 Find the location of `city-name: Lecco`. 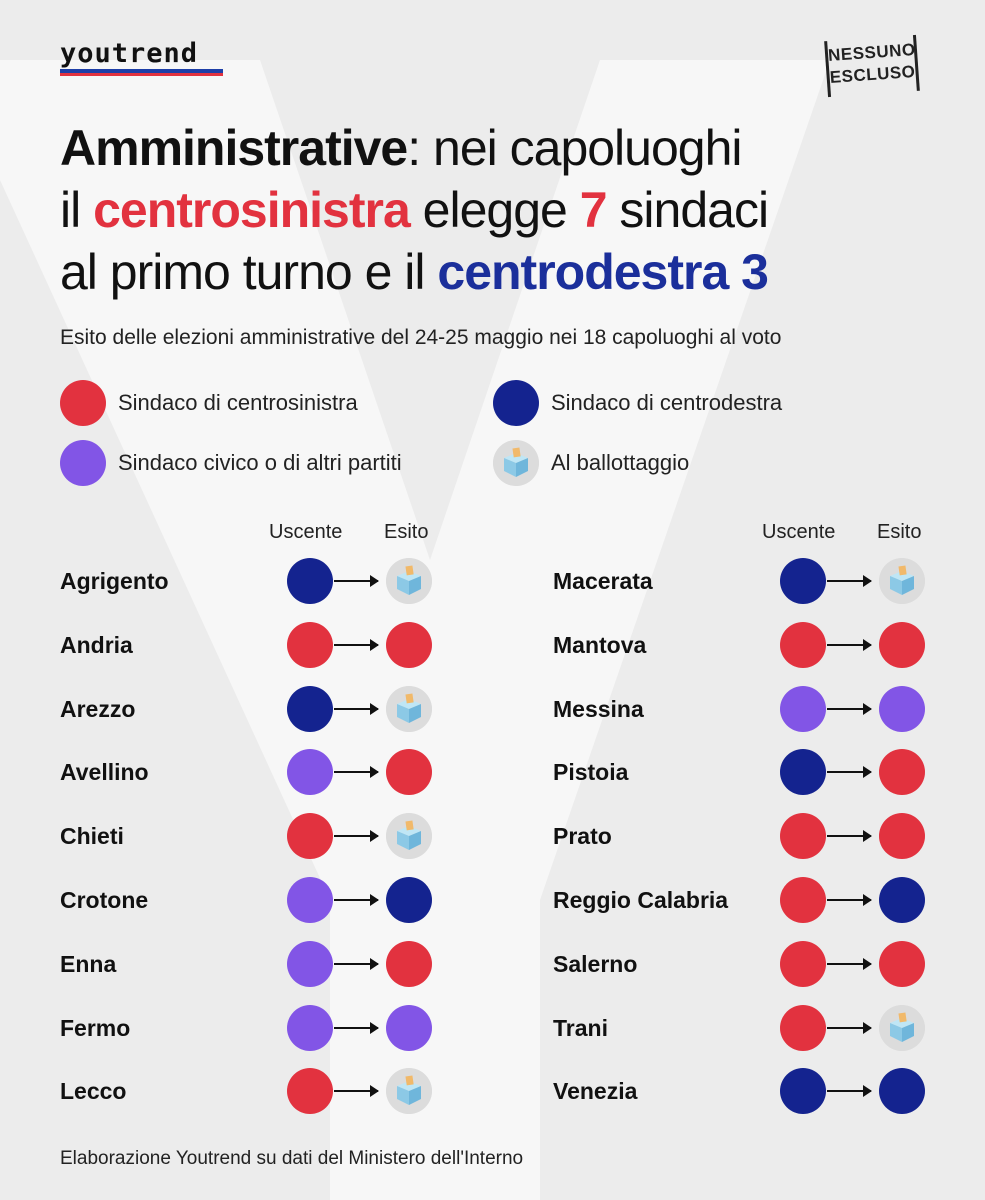

city-name: Lecco is located at coordinates (93, 1091).